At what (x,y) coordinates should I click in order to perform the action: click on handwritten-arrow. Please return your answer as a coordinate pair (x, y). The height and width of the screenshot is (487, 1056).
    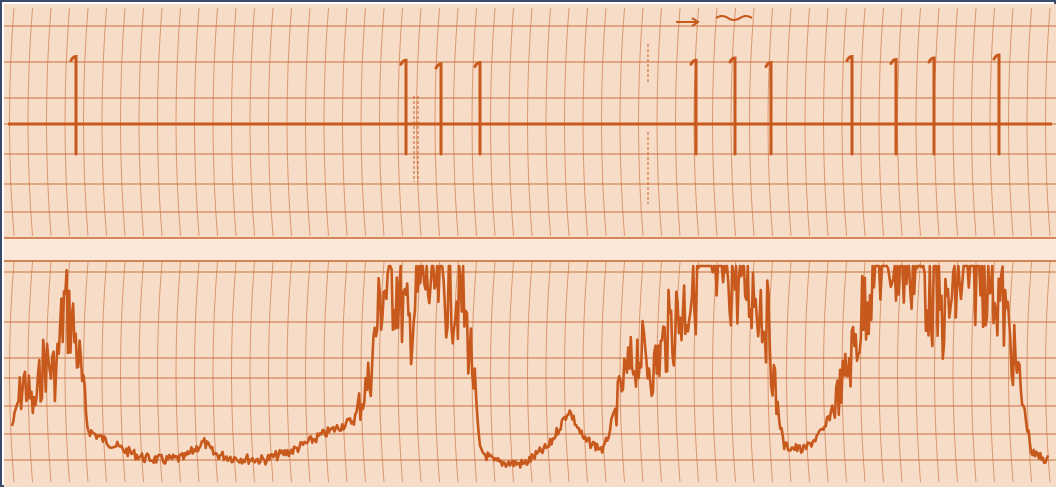
    Looking at the image, I should click on (688, 22).